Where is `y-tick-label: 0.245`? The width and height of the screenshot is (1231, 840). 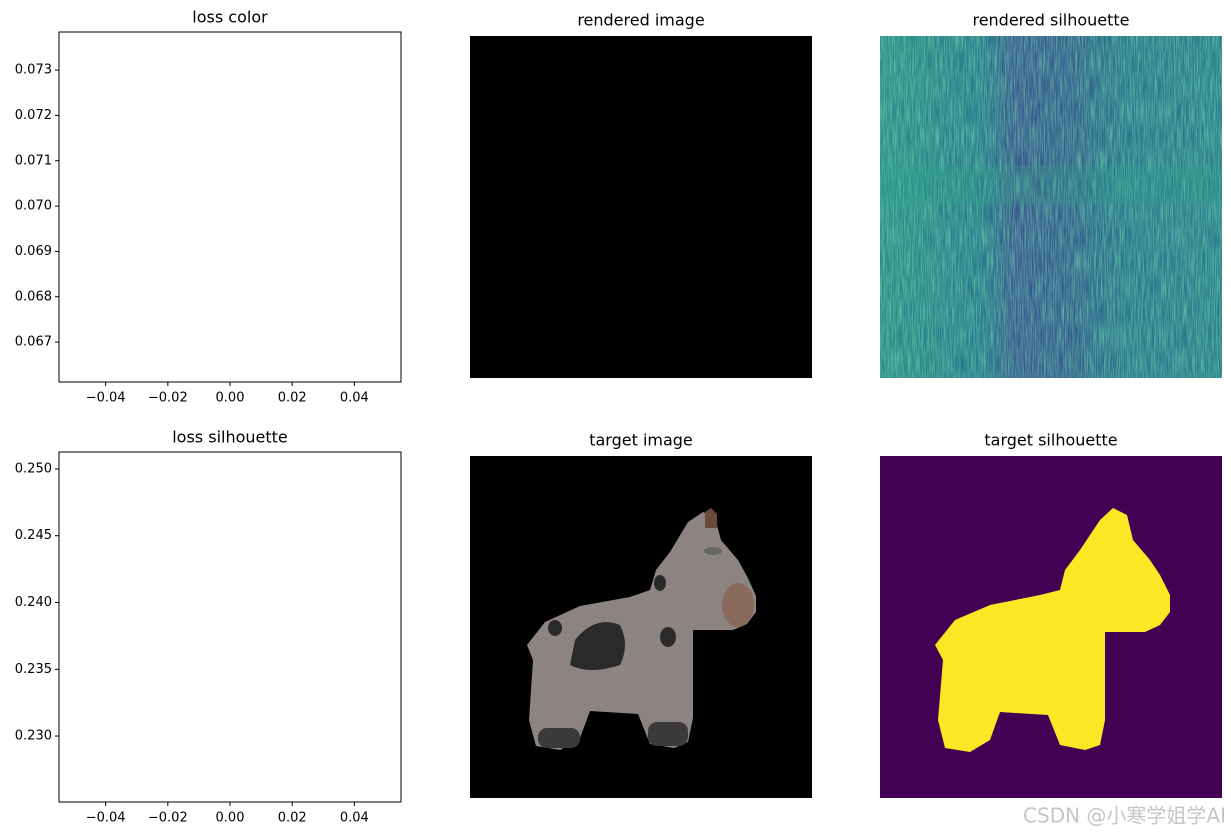 y-tick-label: 0.245 is located at coordinates (33, 535).